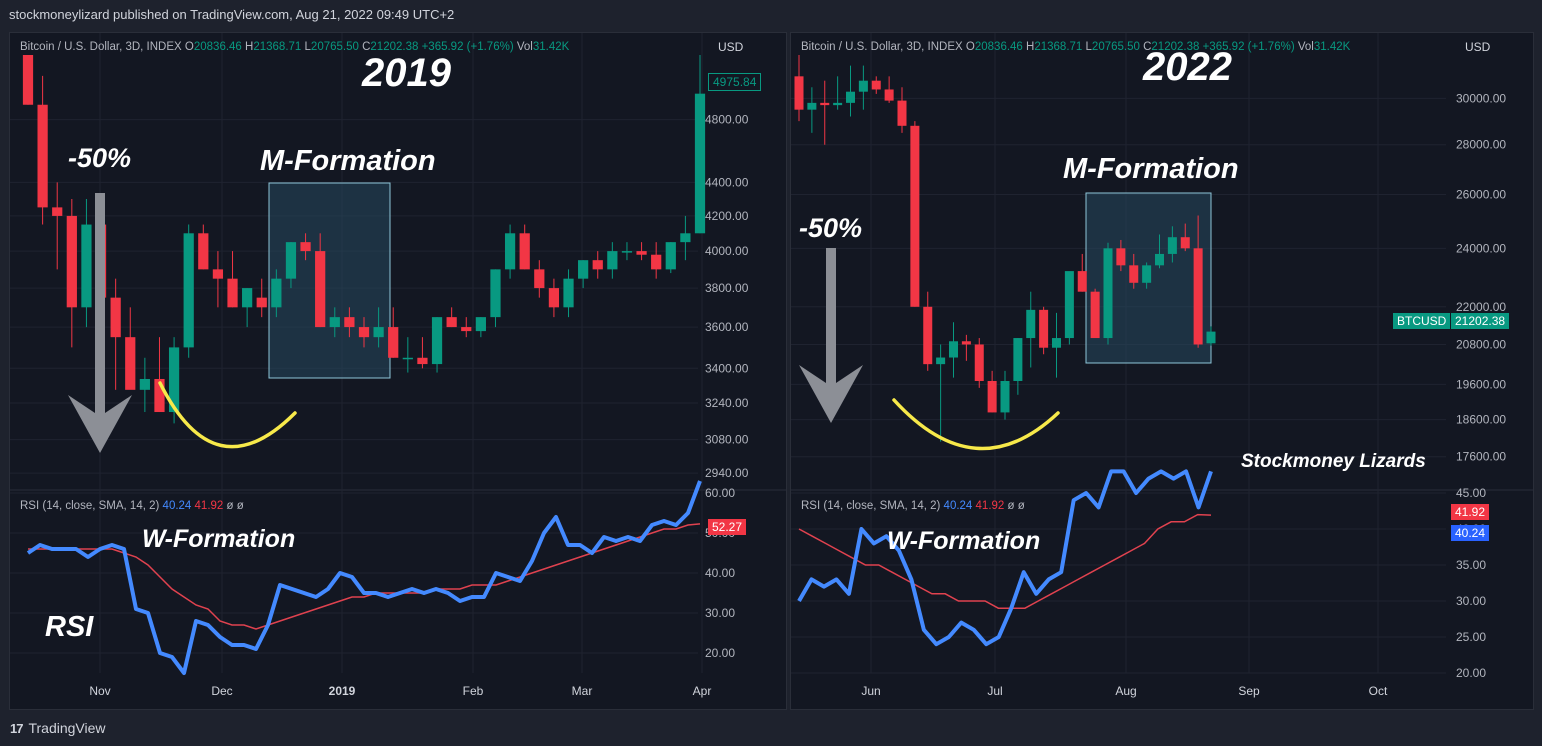  Describe the element at coordinates (221, 691) in the screenshot. I see `x-tick-label: Dec` at that location.